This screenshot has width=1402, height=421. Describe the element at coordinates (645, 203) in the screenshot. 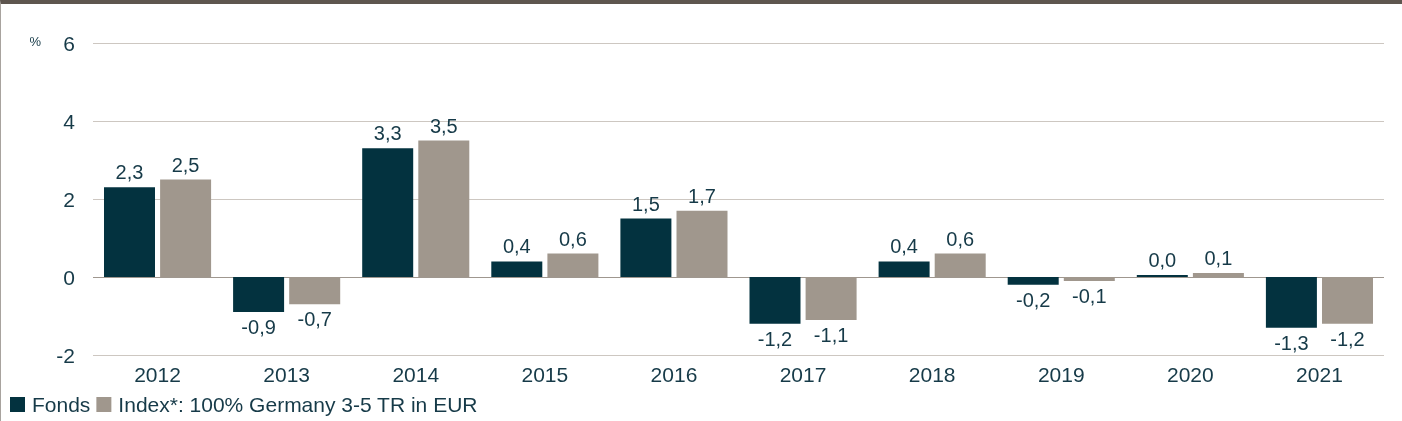

I see `data-label: 1,5` at that location.